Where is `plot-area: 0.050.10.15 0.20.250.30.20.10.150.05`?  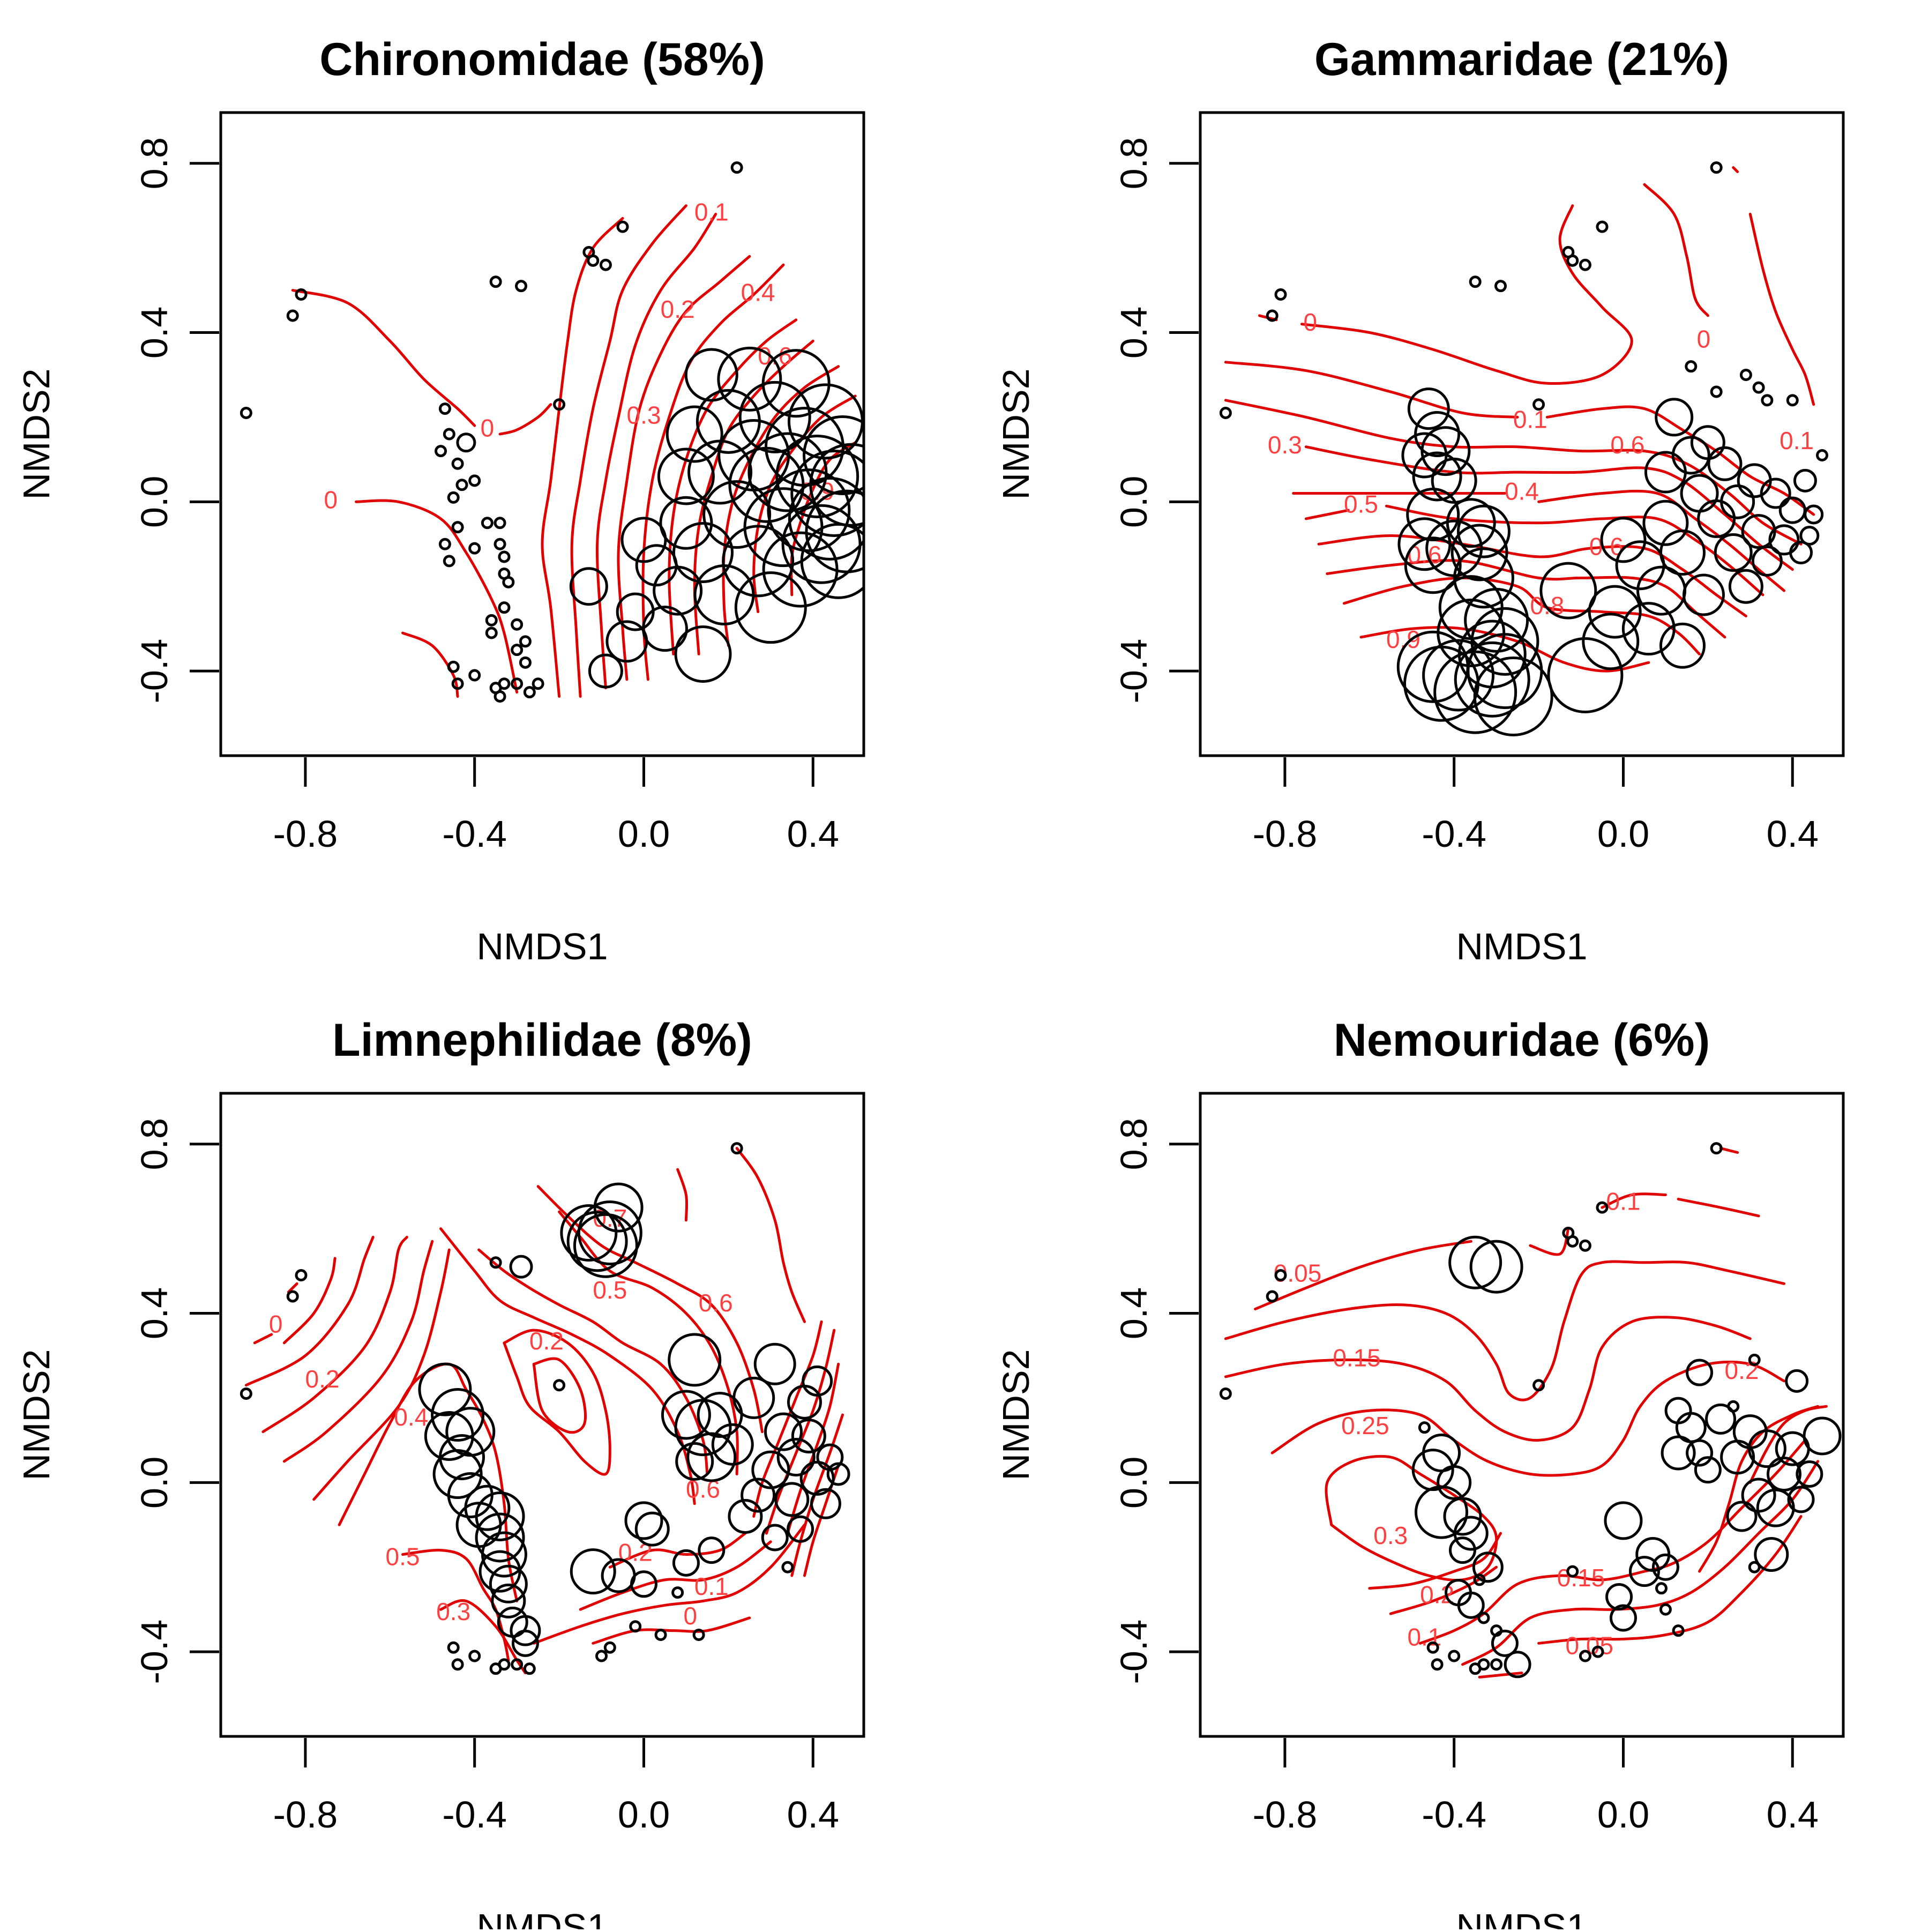
plot-area: 0.050.10.15 0.20.250.30.20.10.150.05 is located at coordinates (1530, 1410).